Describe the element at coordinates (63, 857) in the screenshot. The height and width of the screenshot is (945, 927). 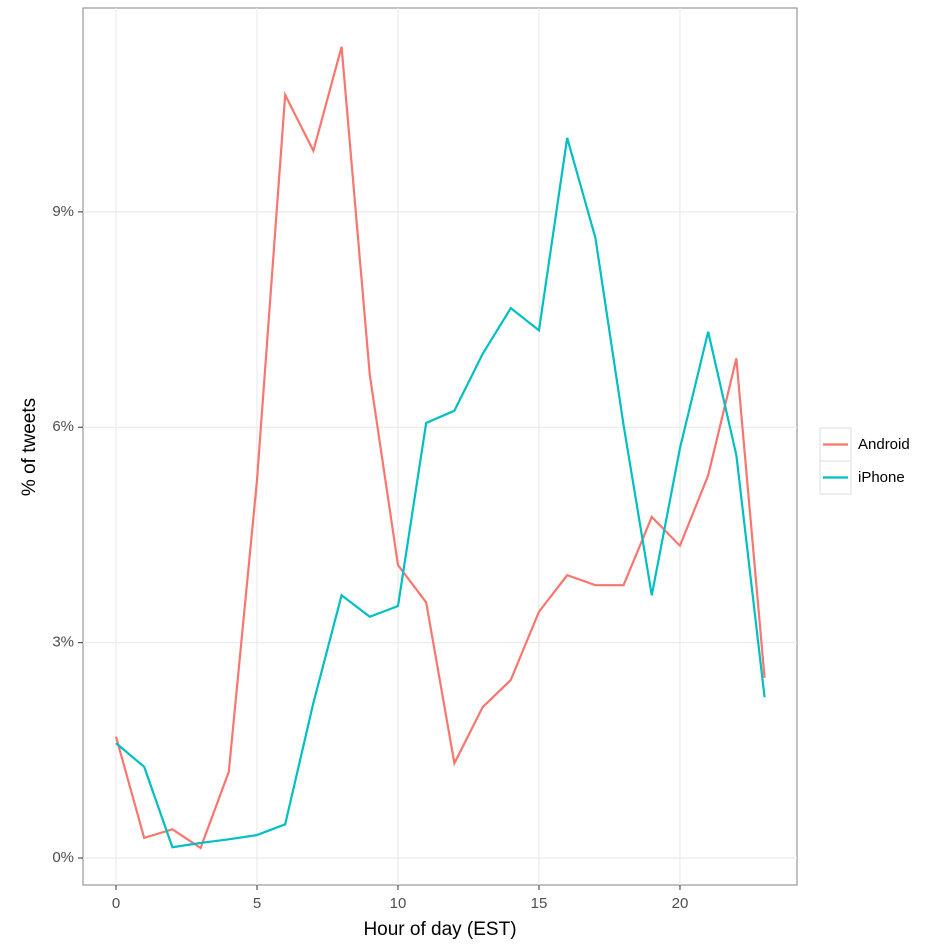
I see `y-tick-label: 0%` at that location.